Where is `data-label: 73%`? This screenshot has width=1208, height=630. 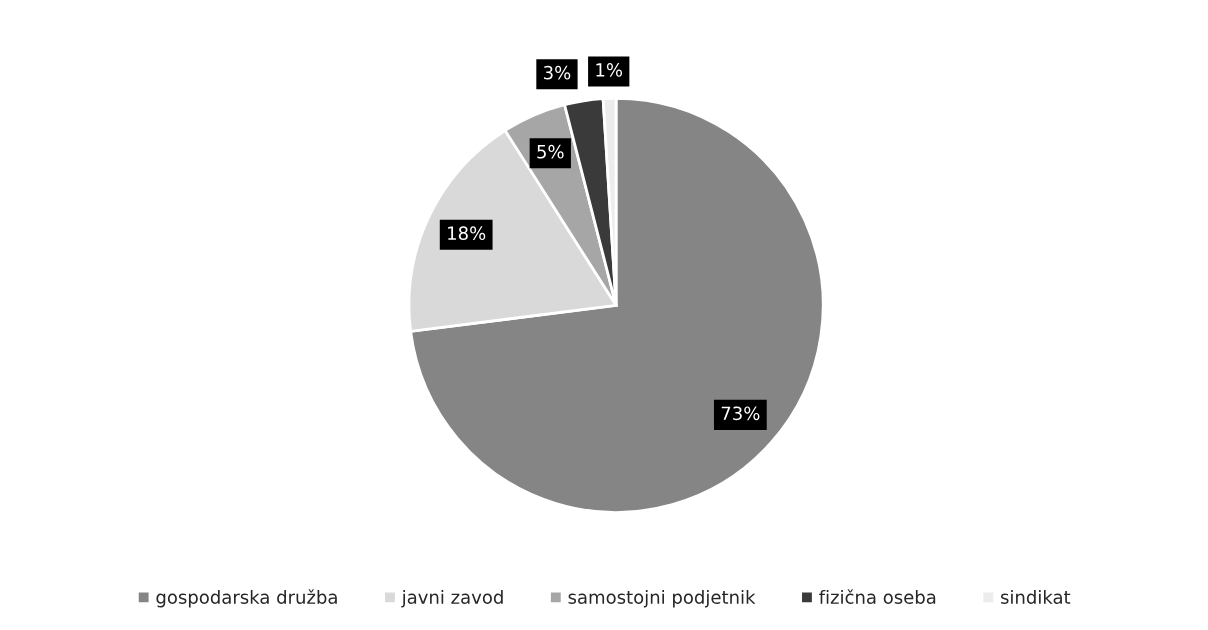
data-label: 73% is located at coordinates (740, 413).